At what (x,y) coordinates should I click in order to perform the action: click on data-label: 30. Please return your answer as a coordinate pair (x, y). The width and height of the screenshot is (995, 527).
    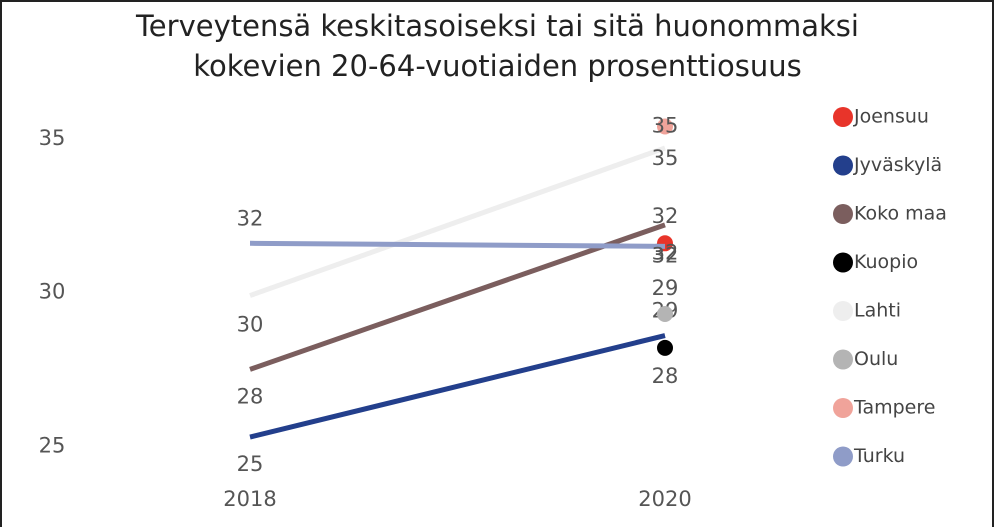
    Looking at the image, I should click on (250, 325).